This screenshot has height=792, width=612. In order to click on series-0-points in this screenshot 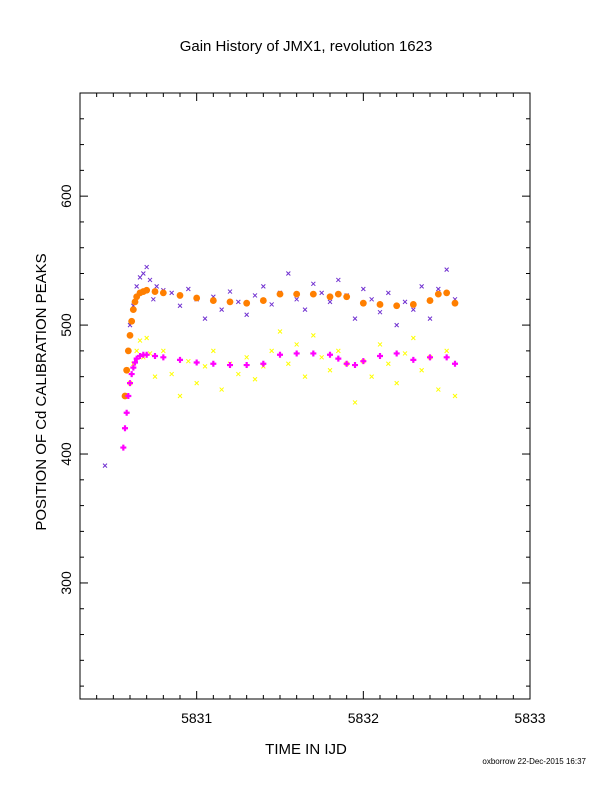, I will do `click(280, 366)`.